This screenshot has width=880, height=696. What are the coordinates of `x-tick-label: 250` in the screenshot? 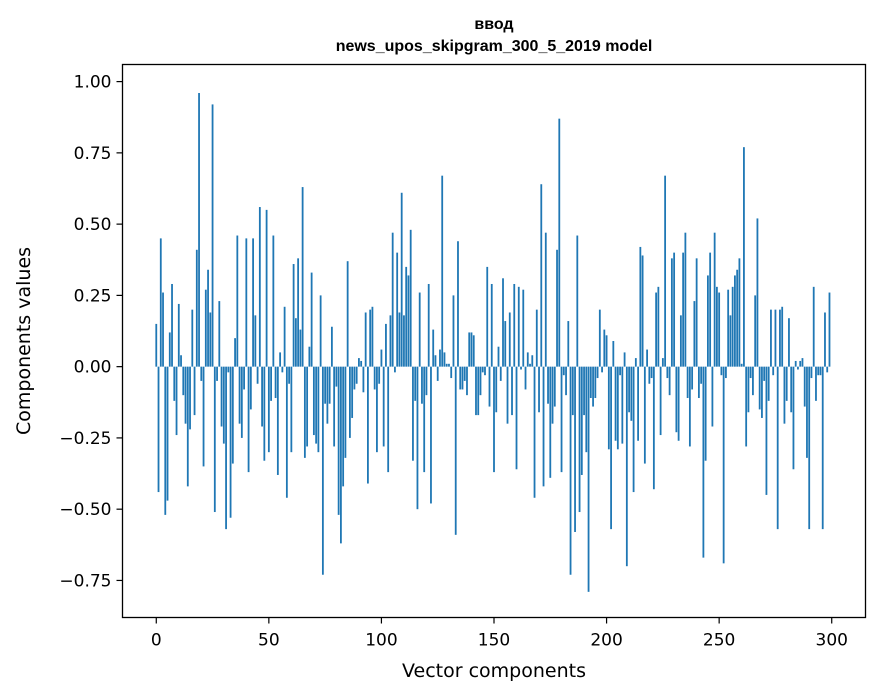 It's located at (719, 641).